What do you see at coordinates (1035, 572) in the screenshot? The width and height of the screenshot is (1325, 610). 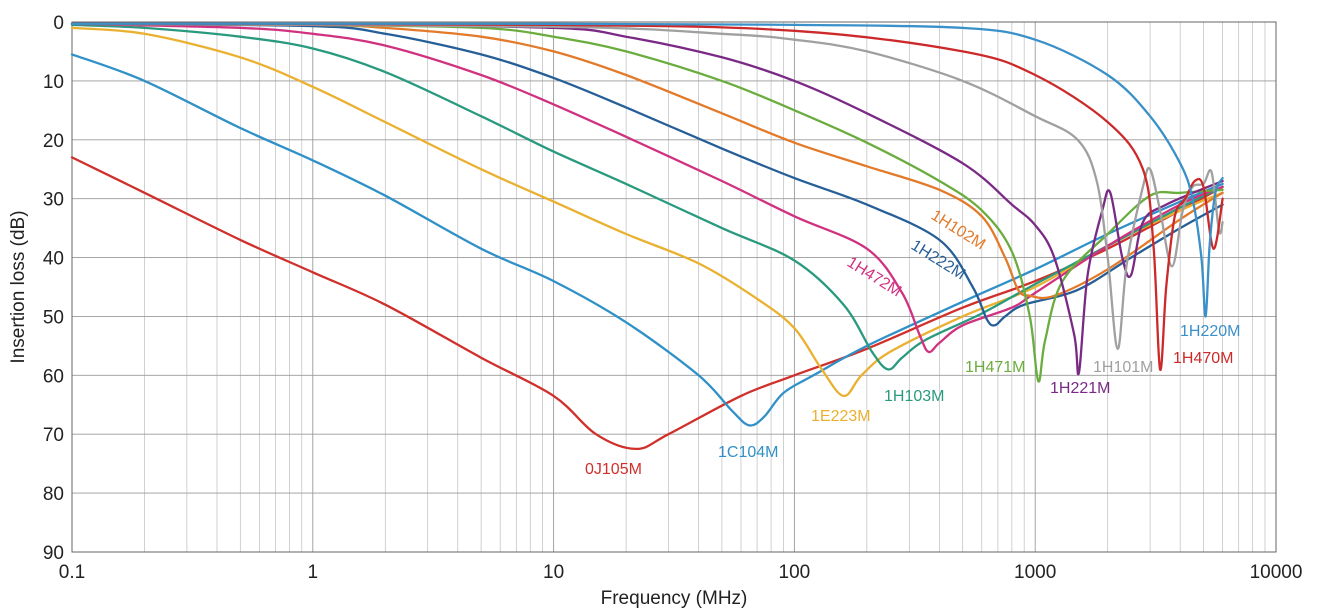 I see `x-tick-label: 1000` at bounding box center [1035, 572].